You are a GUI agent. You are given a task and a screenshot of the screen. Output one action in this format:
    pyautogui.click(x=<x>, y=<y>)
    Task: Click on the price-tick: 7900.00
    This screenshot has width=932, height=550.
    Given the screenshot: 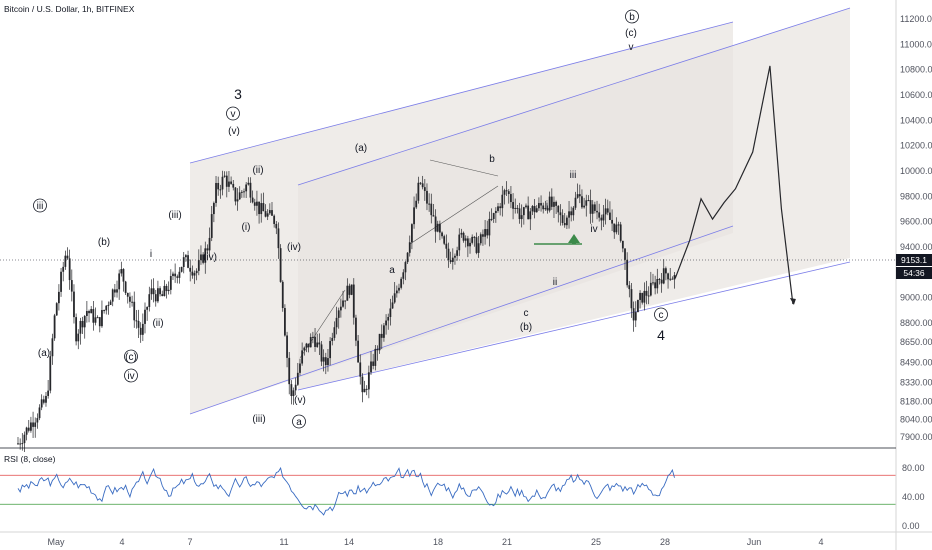 What is the action you would take?
    pyautogui.click(x=916, y=437)
    